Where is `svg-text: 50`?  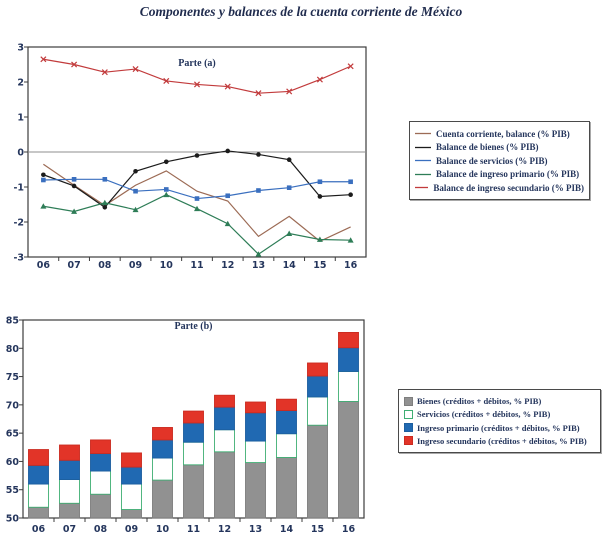 svg-text: 50 is located at coordinates (13, 519).